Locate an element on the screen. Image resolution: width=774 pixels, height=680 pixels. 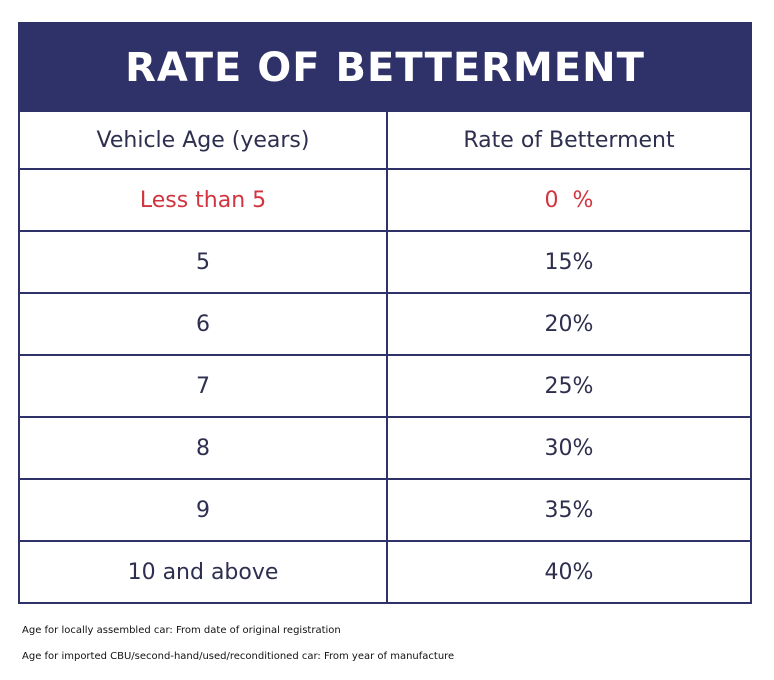
table-title: RATE OF BETTERMENT is located at coordinates (385, 68).